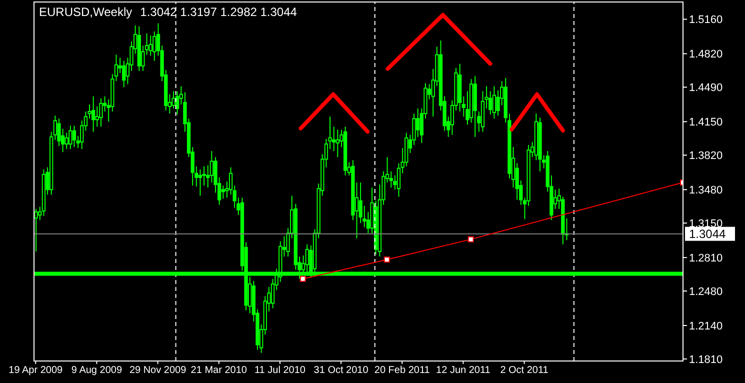 The image size is (745, 383). What do you see at coordinates (402, 370) in the screenshot?
I see `x-tick-label: 20 Feb 2011` at bounding box center [402, 370].